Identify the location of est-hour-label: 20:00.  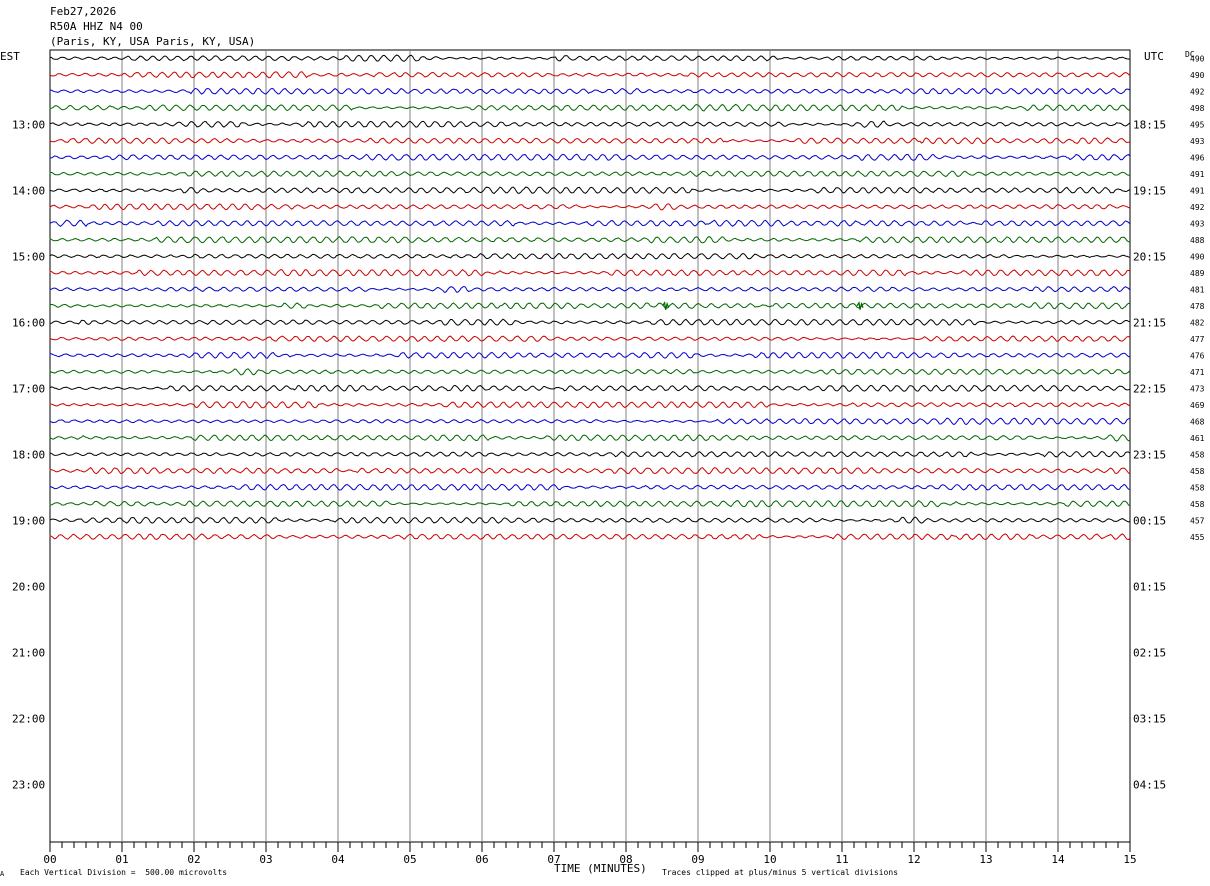
(28, 586).